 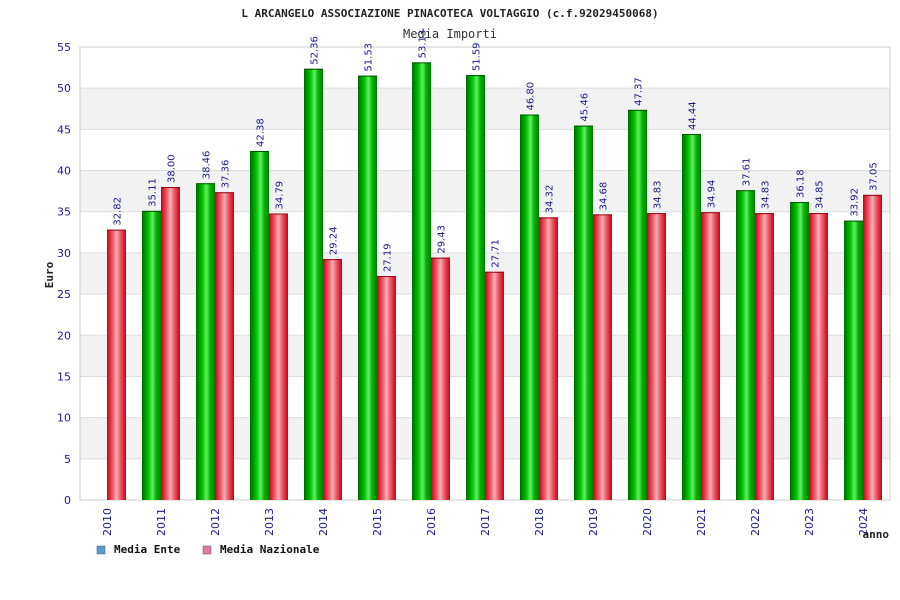 What do you see at coordinates (639, 91) in the screenshot?
I see `data-label: 47.37` at bounding box center [639, 91].